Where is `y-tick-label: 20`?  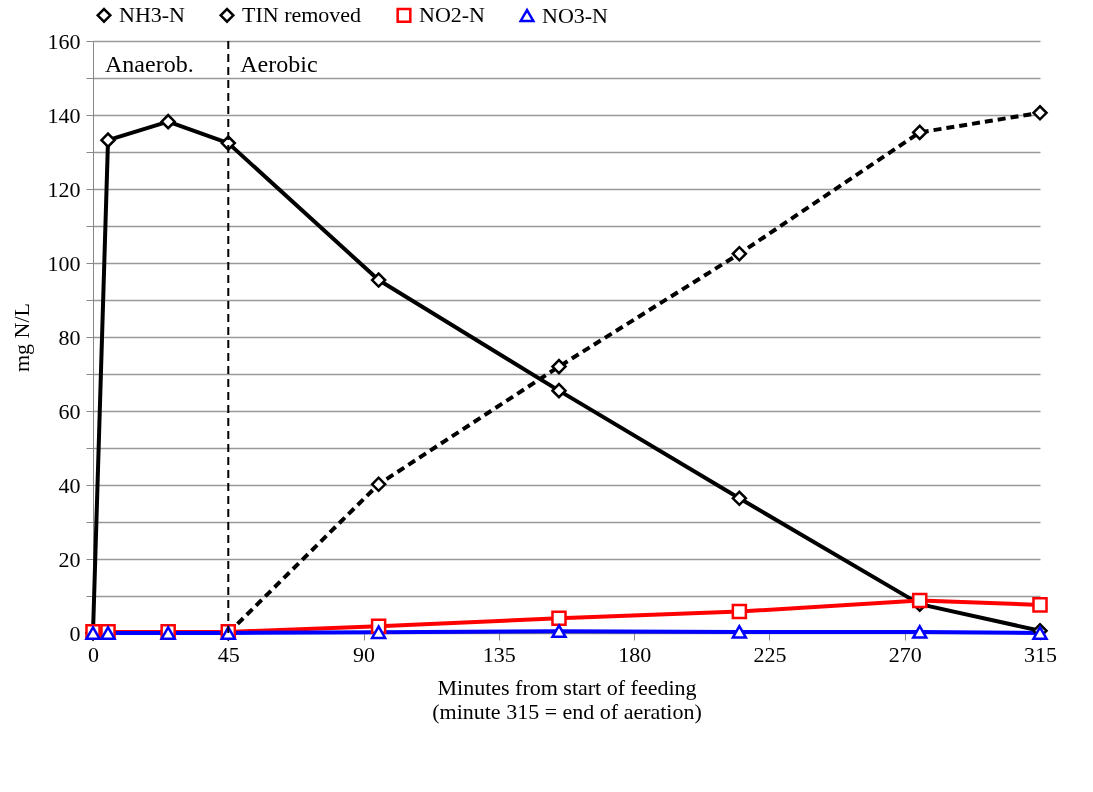 y-tick-label: 20 is located at coordinates (69, 559).